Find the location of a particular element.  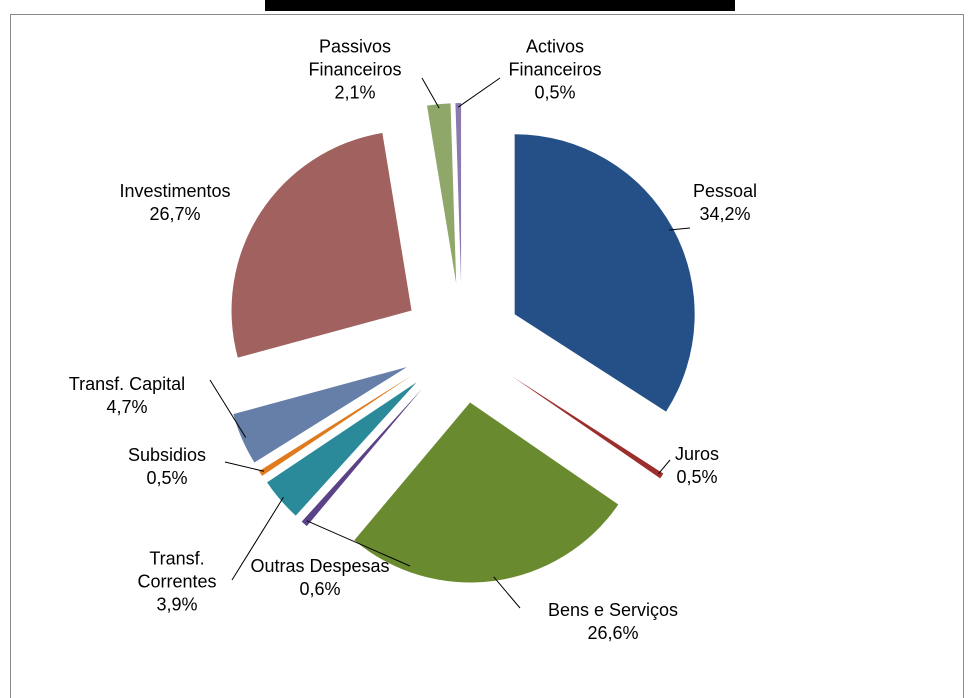

slice-label: Investimentos 26,7% is located at coordinates (175, 203).